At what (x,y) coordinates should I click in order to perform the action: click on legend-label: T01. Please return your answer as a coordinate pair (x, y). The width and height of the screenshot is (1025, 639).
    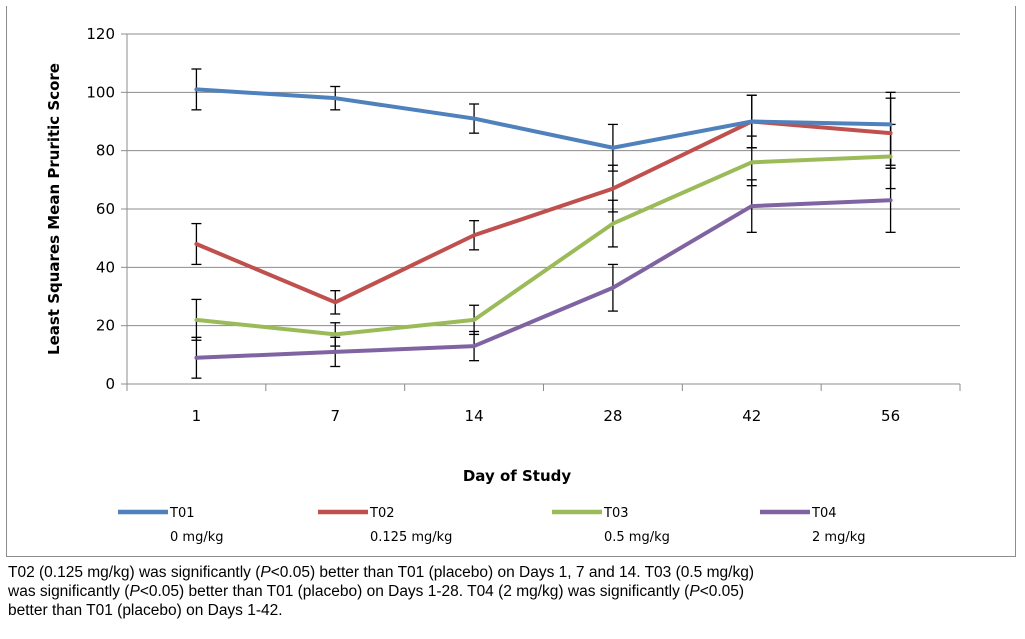
    Looking at the image, I should click on (181, 513).